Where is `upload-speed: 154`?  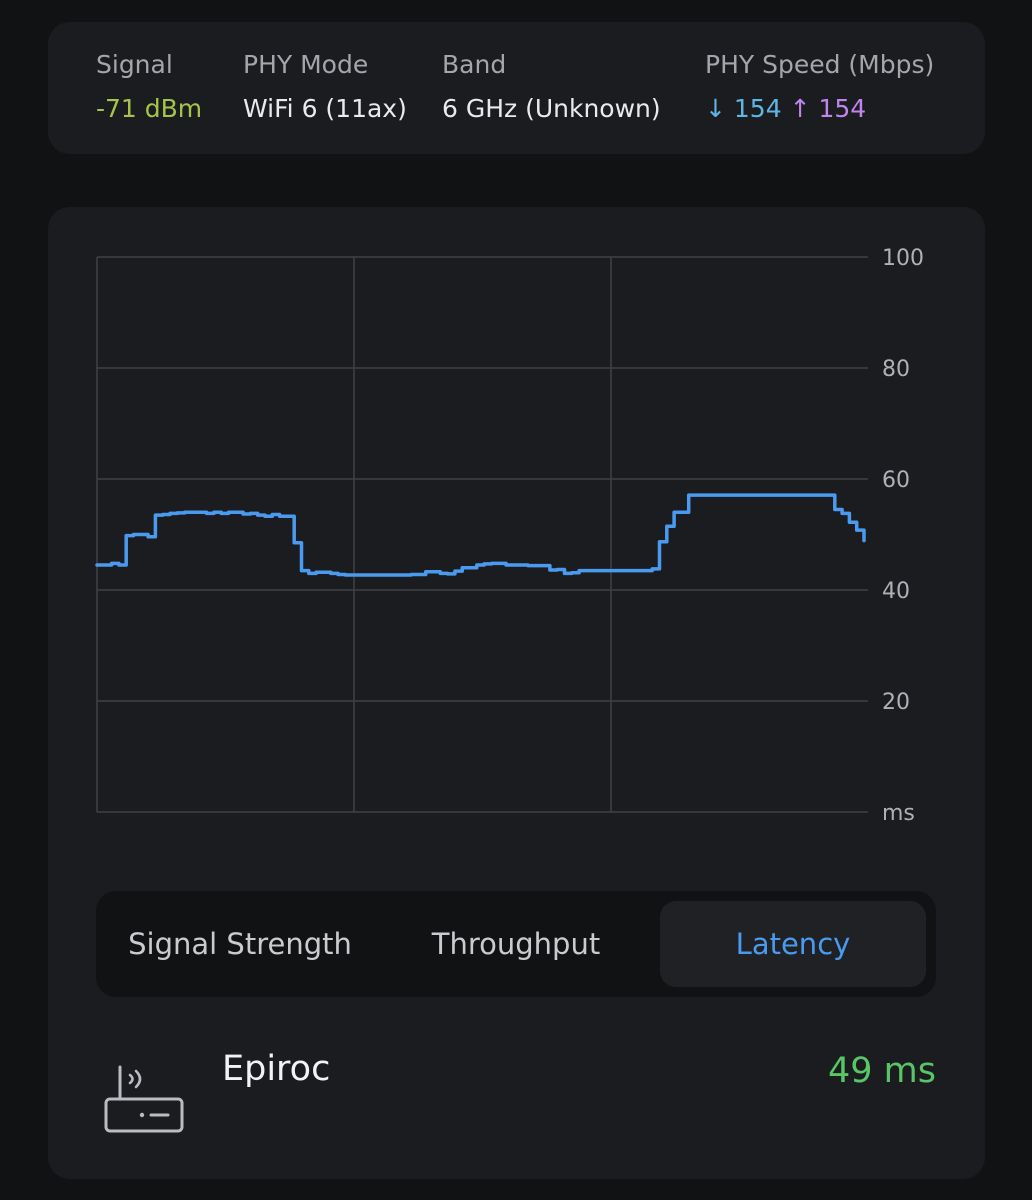
upload-speed: 154 is located at coordinates (842, 108).